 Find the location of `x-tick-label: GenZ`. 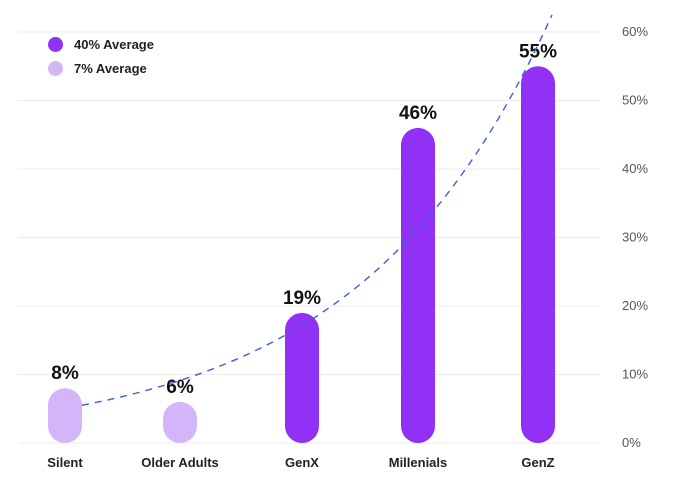

x-tick-label: GenZ is located at coordinates (537, 462).